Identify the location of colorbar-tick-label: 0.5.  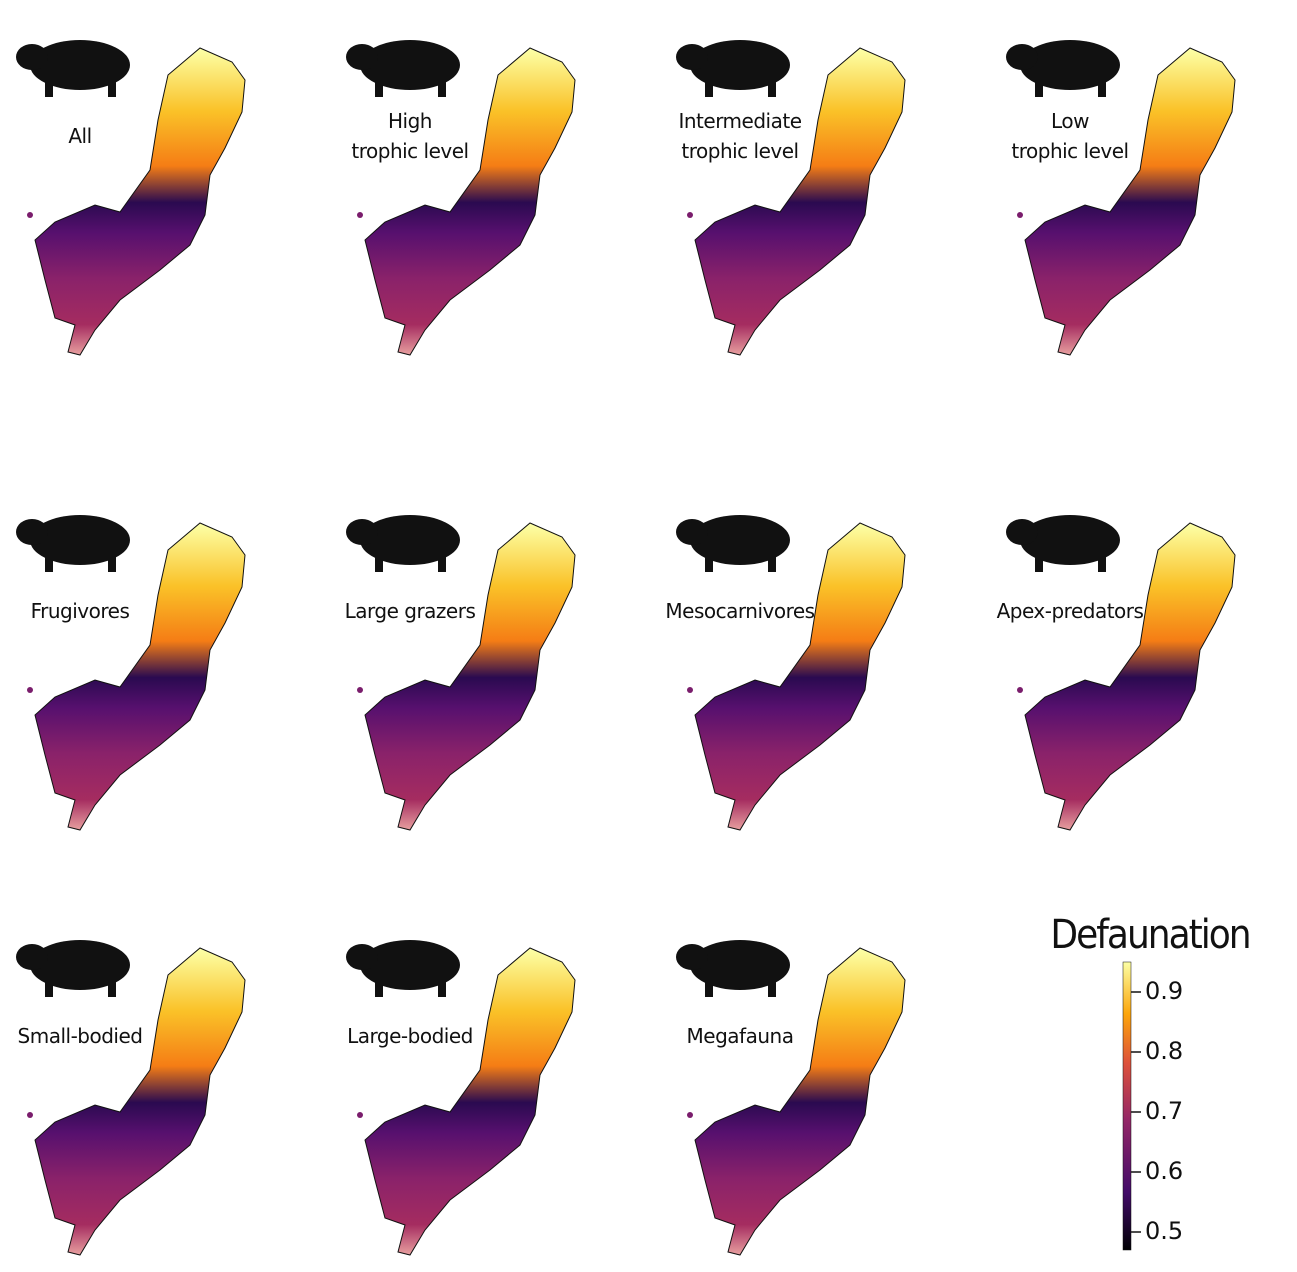
(1164, 1231).